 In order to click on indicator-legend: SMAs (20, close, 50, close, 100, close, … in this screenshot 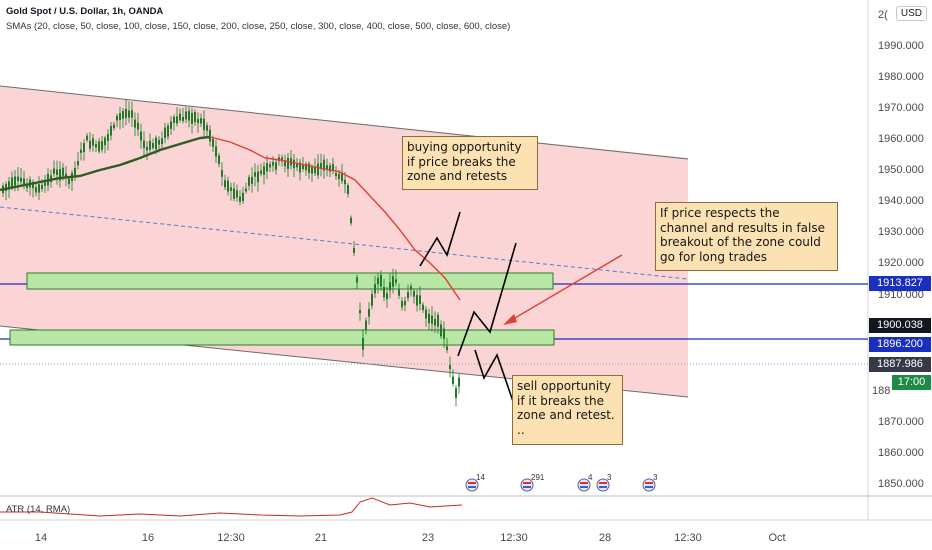, I will do `click(258, 26)`.